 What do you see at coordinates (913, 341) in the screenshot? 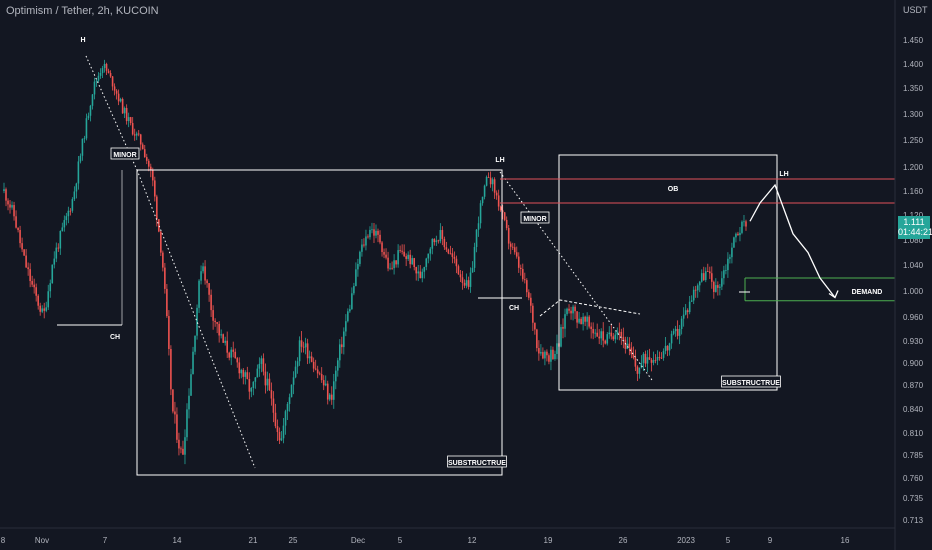
I see `y-tick-label: 0.930` at bounding box center [913, 341].